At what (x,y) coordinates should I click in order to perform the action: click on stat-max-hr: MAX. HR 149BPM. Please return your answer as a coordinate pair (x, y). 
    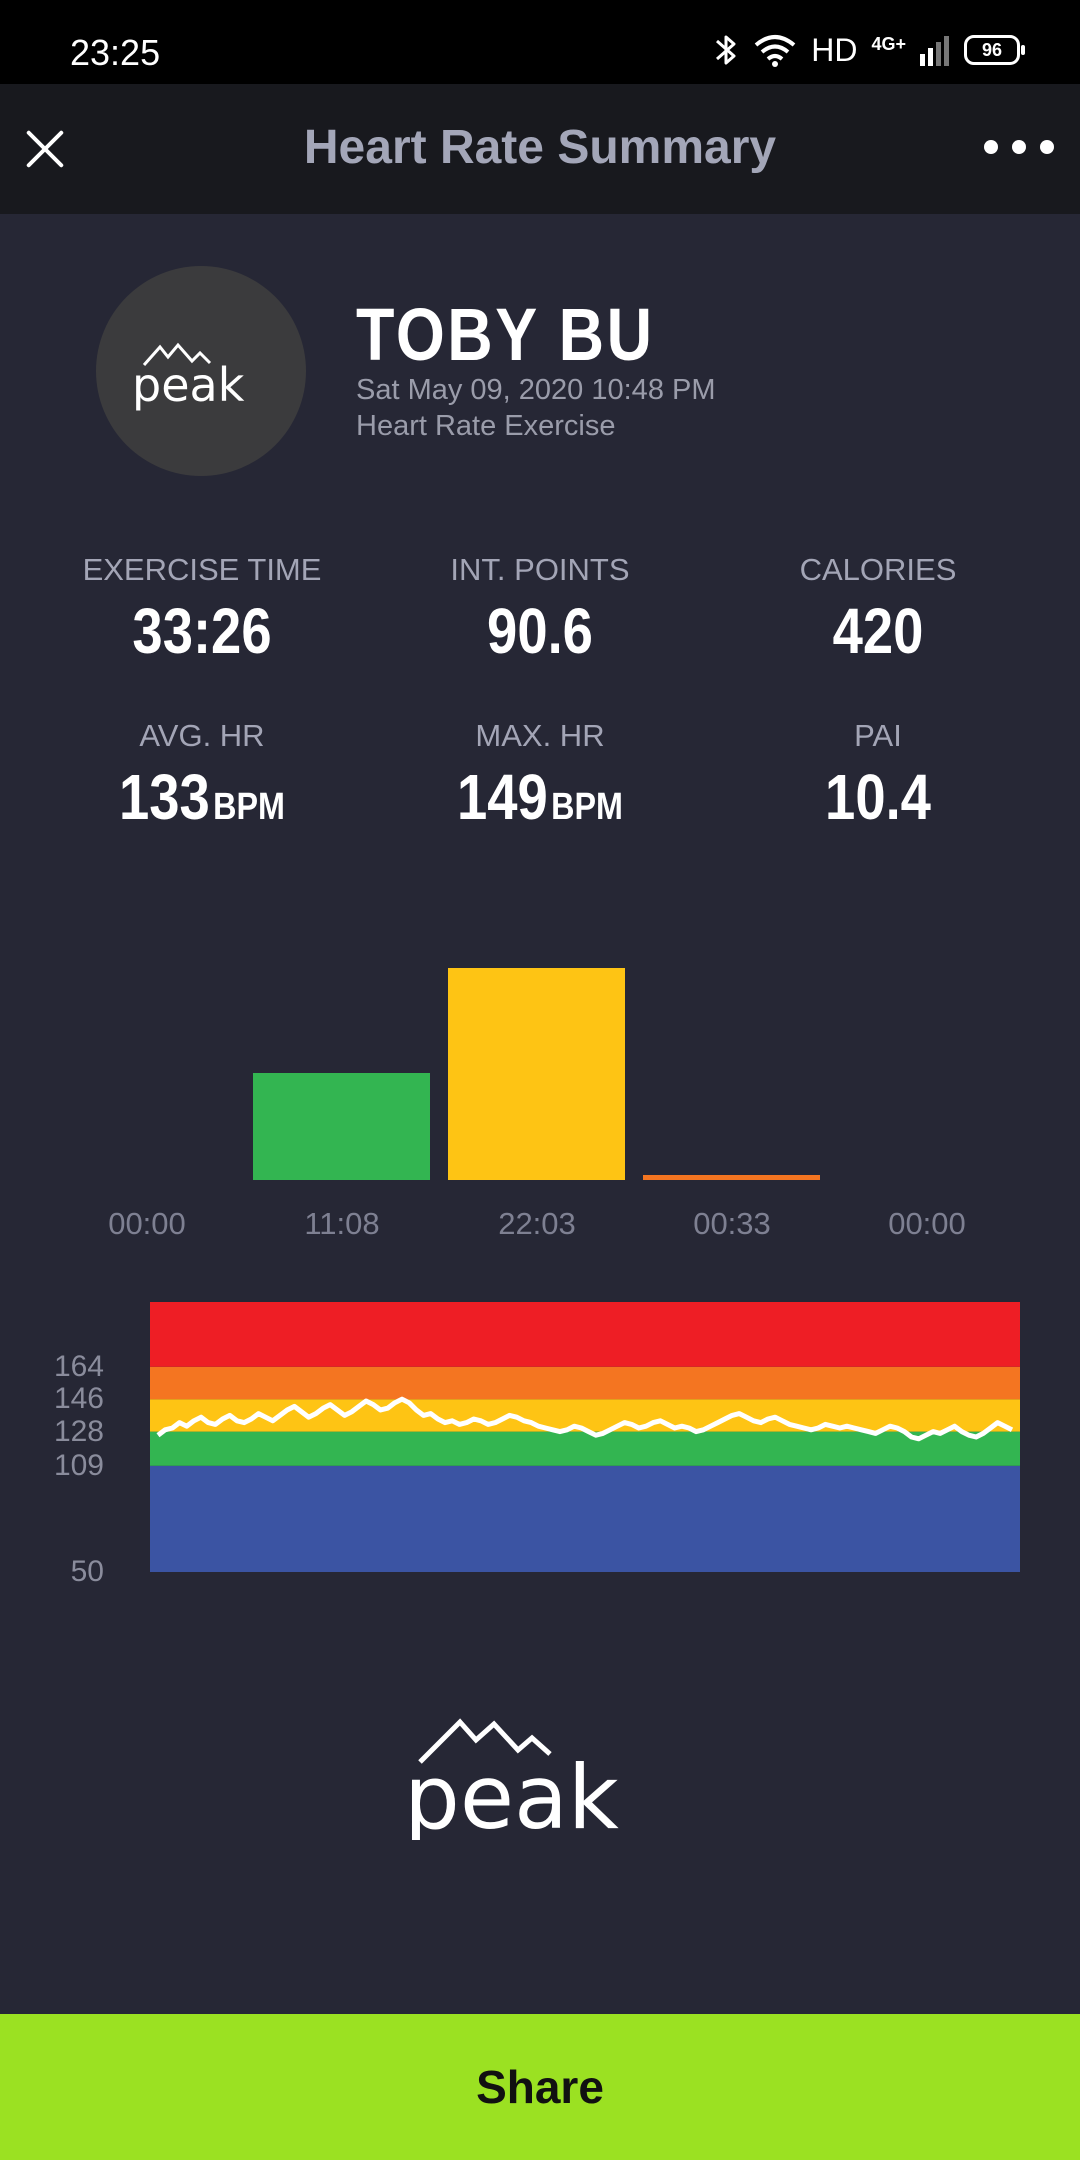
    Looking at the image, I should click on (540, 776).